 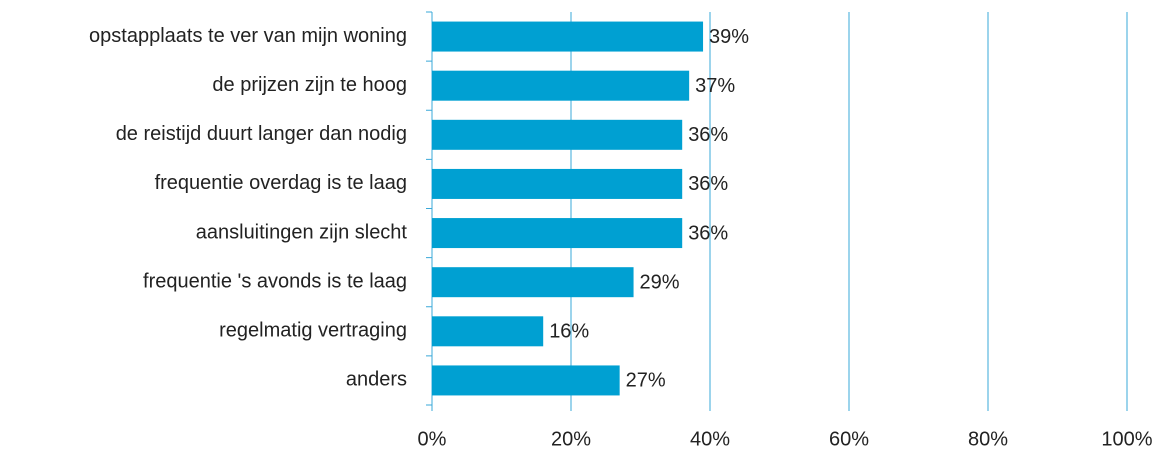 What do you see at coordinates (248, 36) in the screenshot?
I see `y-tick-label: opstapplaats te ver van mijn woning` at bounding box center [248, 36].